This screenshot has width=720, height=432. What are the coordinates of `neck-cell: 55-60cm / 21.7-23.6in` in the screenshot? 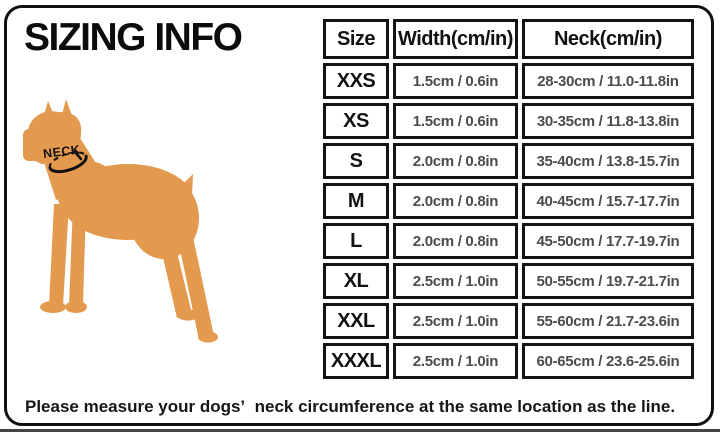 It's located at (607, 321).